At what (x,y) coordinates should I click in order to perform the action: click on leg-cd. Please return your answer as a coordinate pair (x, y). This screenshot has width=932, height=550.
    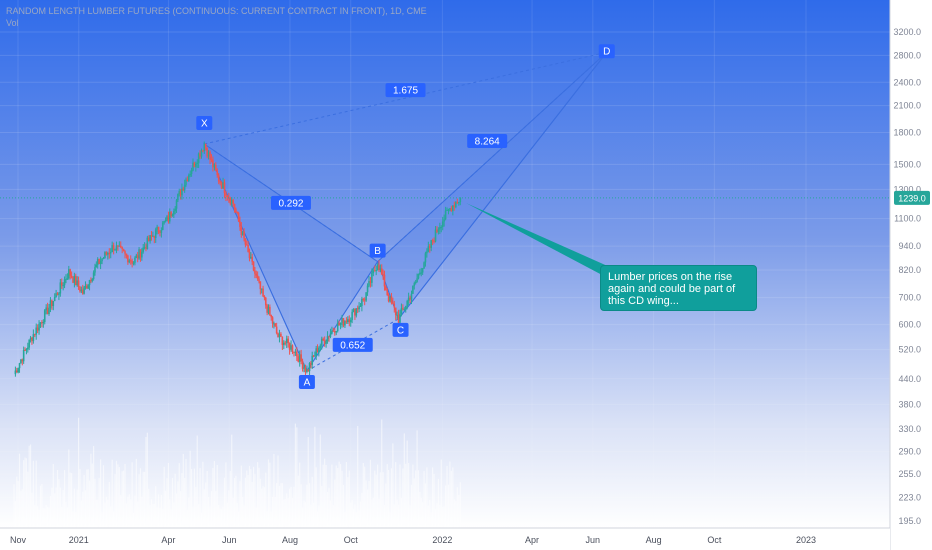
    Looking at the image, I should click on (503, 185).